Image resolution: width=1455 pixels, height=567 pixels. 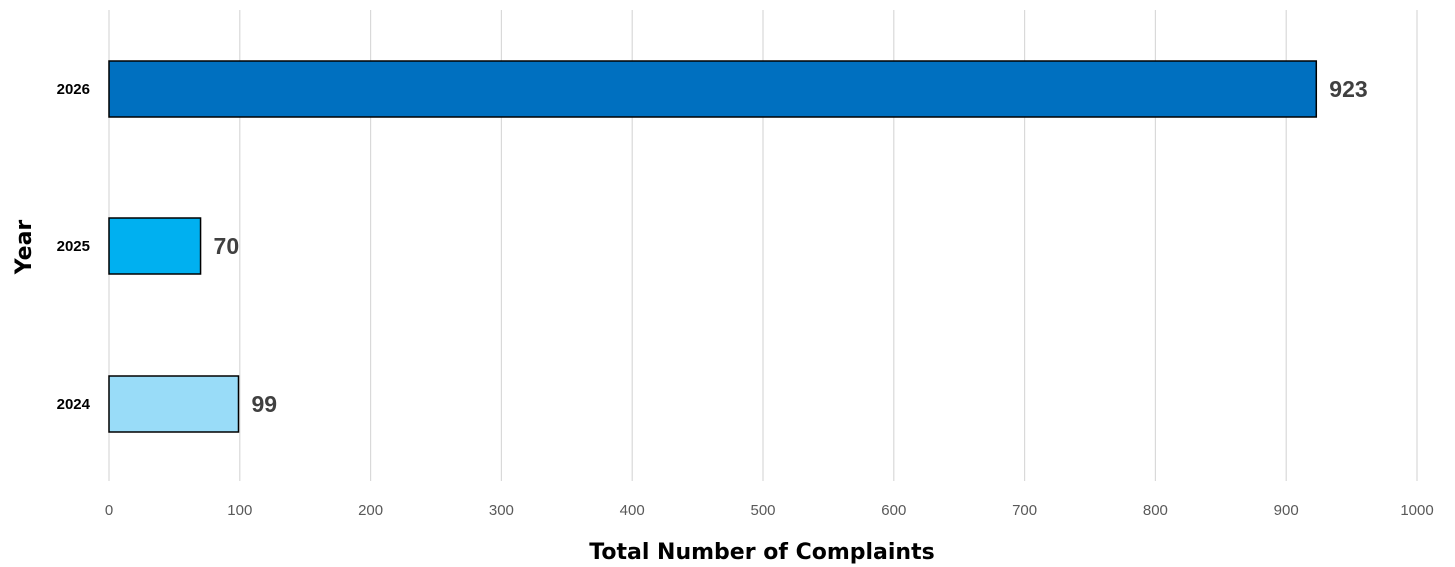 What do you see at coordinates (24, 248) in the screenshot?
I see `y-axis-title: Year` at bounding box center [24, 248].